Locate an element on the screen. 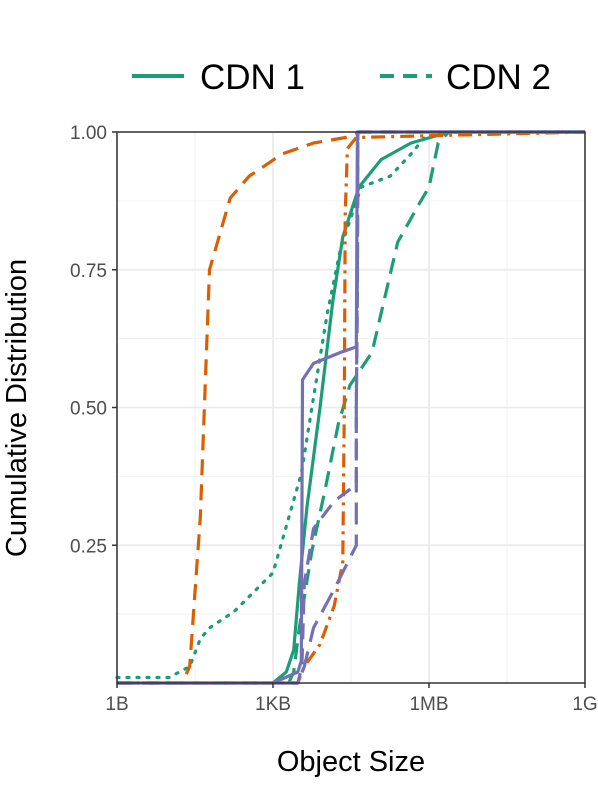 The height and width of the screenshot is (789, 598). legend: CDN 1 CDN 2 is located at coordinates (341, 77).